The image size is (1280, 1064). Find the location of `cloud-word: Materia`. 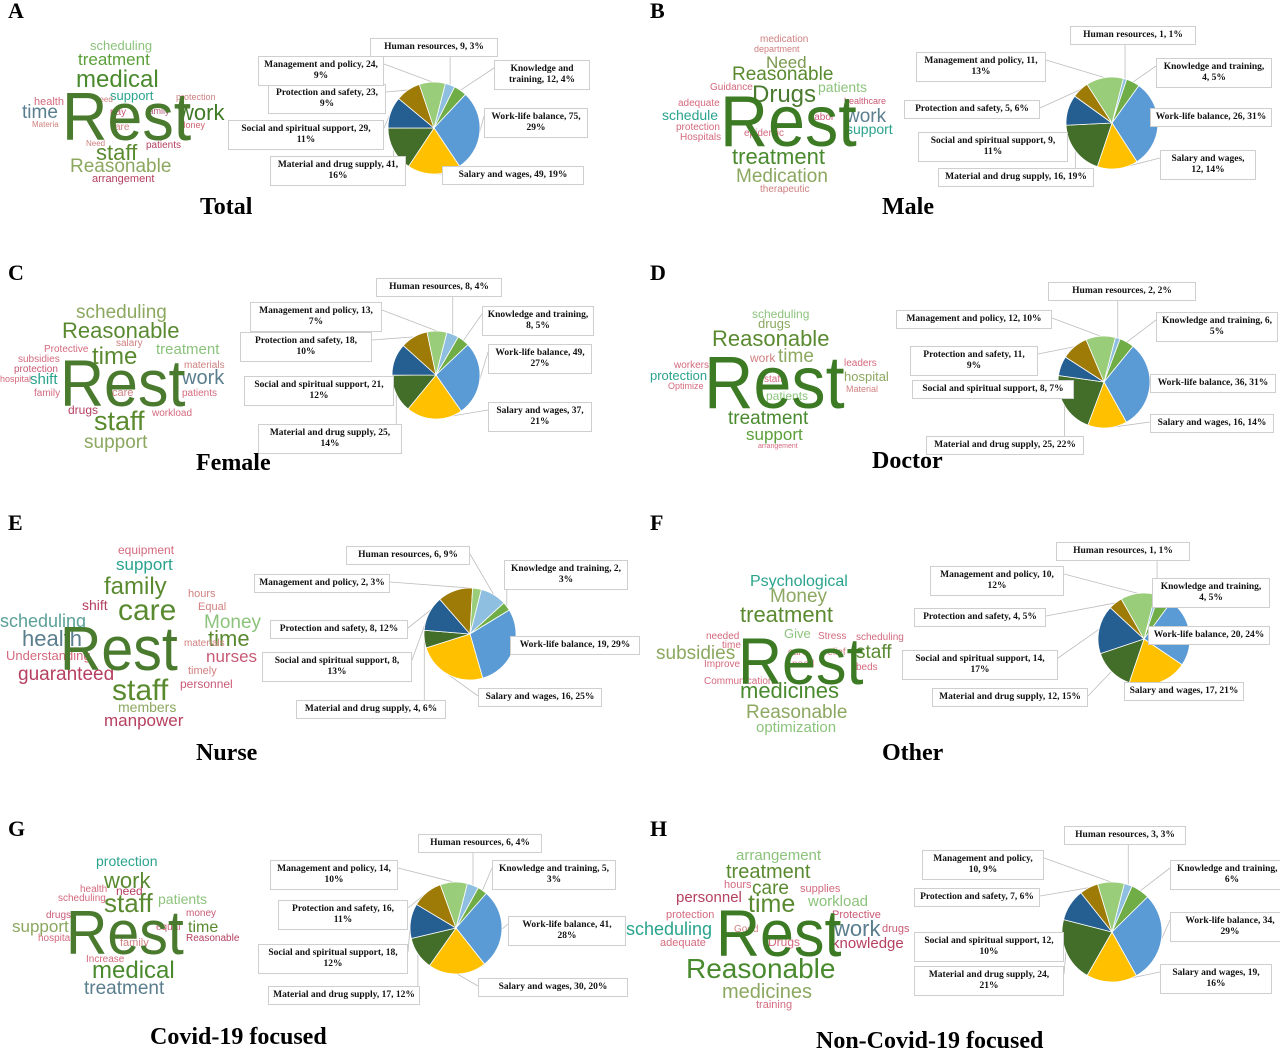

cloud-word: Materia is located at coordinates (45, 124).